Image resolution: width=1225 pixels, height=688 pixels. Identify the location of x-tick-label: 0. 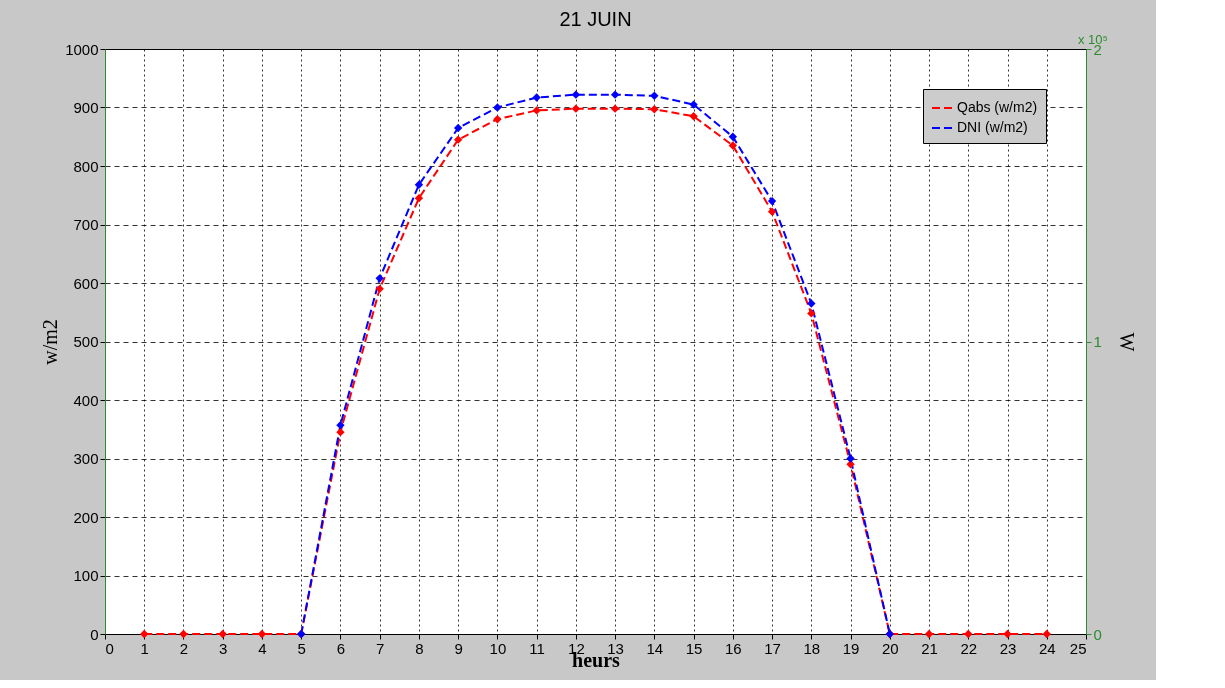
(109, 648).